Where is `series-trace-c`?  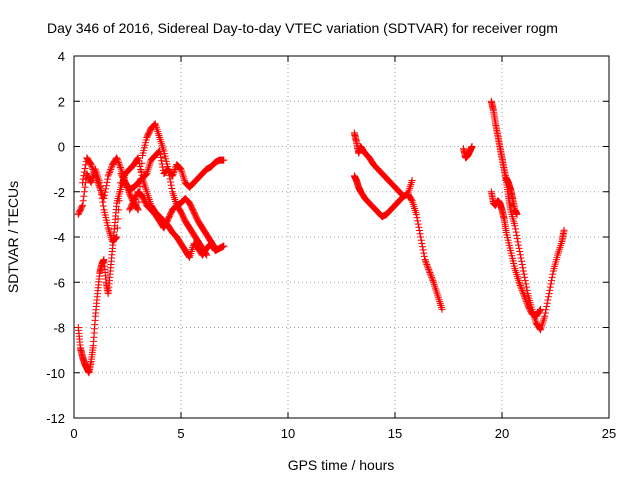 series-trace-c is located at coordinates (149, 186).